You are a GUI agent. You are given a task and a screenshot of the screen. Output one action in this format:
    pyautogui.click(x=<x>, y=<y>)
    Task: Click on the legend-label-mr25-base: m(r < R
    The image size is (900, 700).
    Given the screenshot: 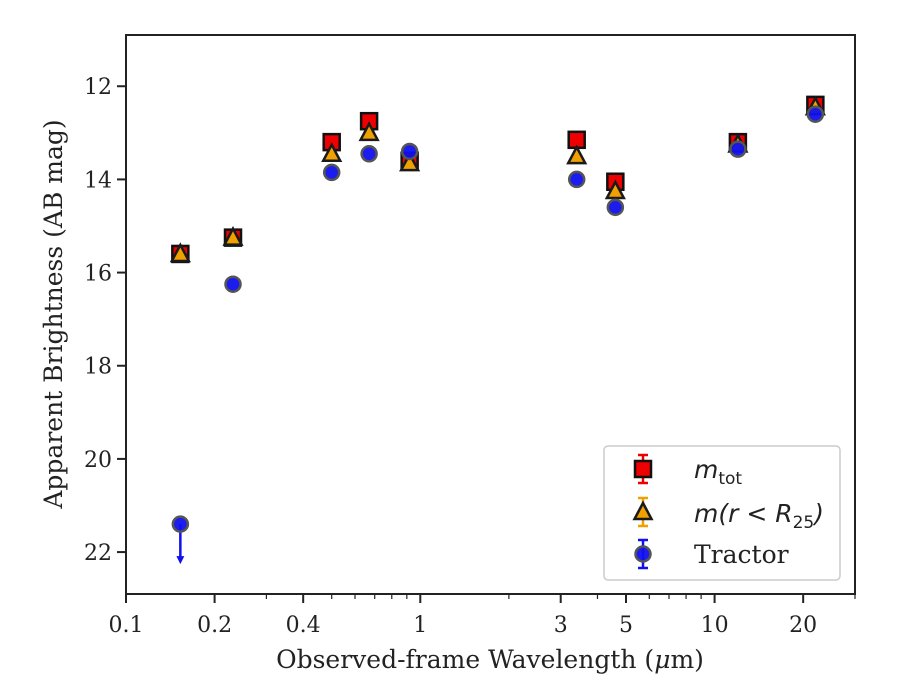 What is the action you would take?
    pyautogui.click(x=743, y=513)
    